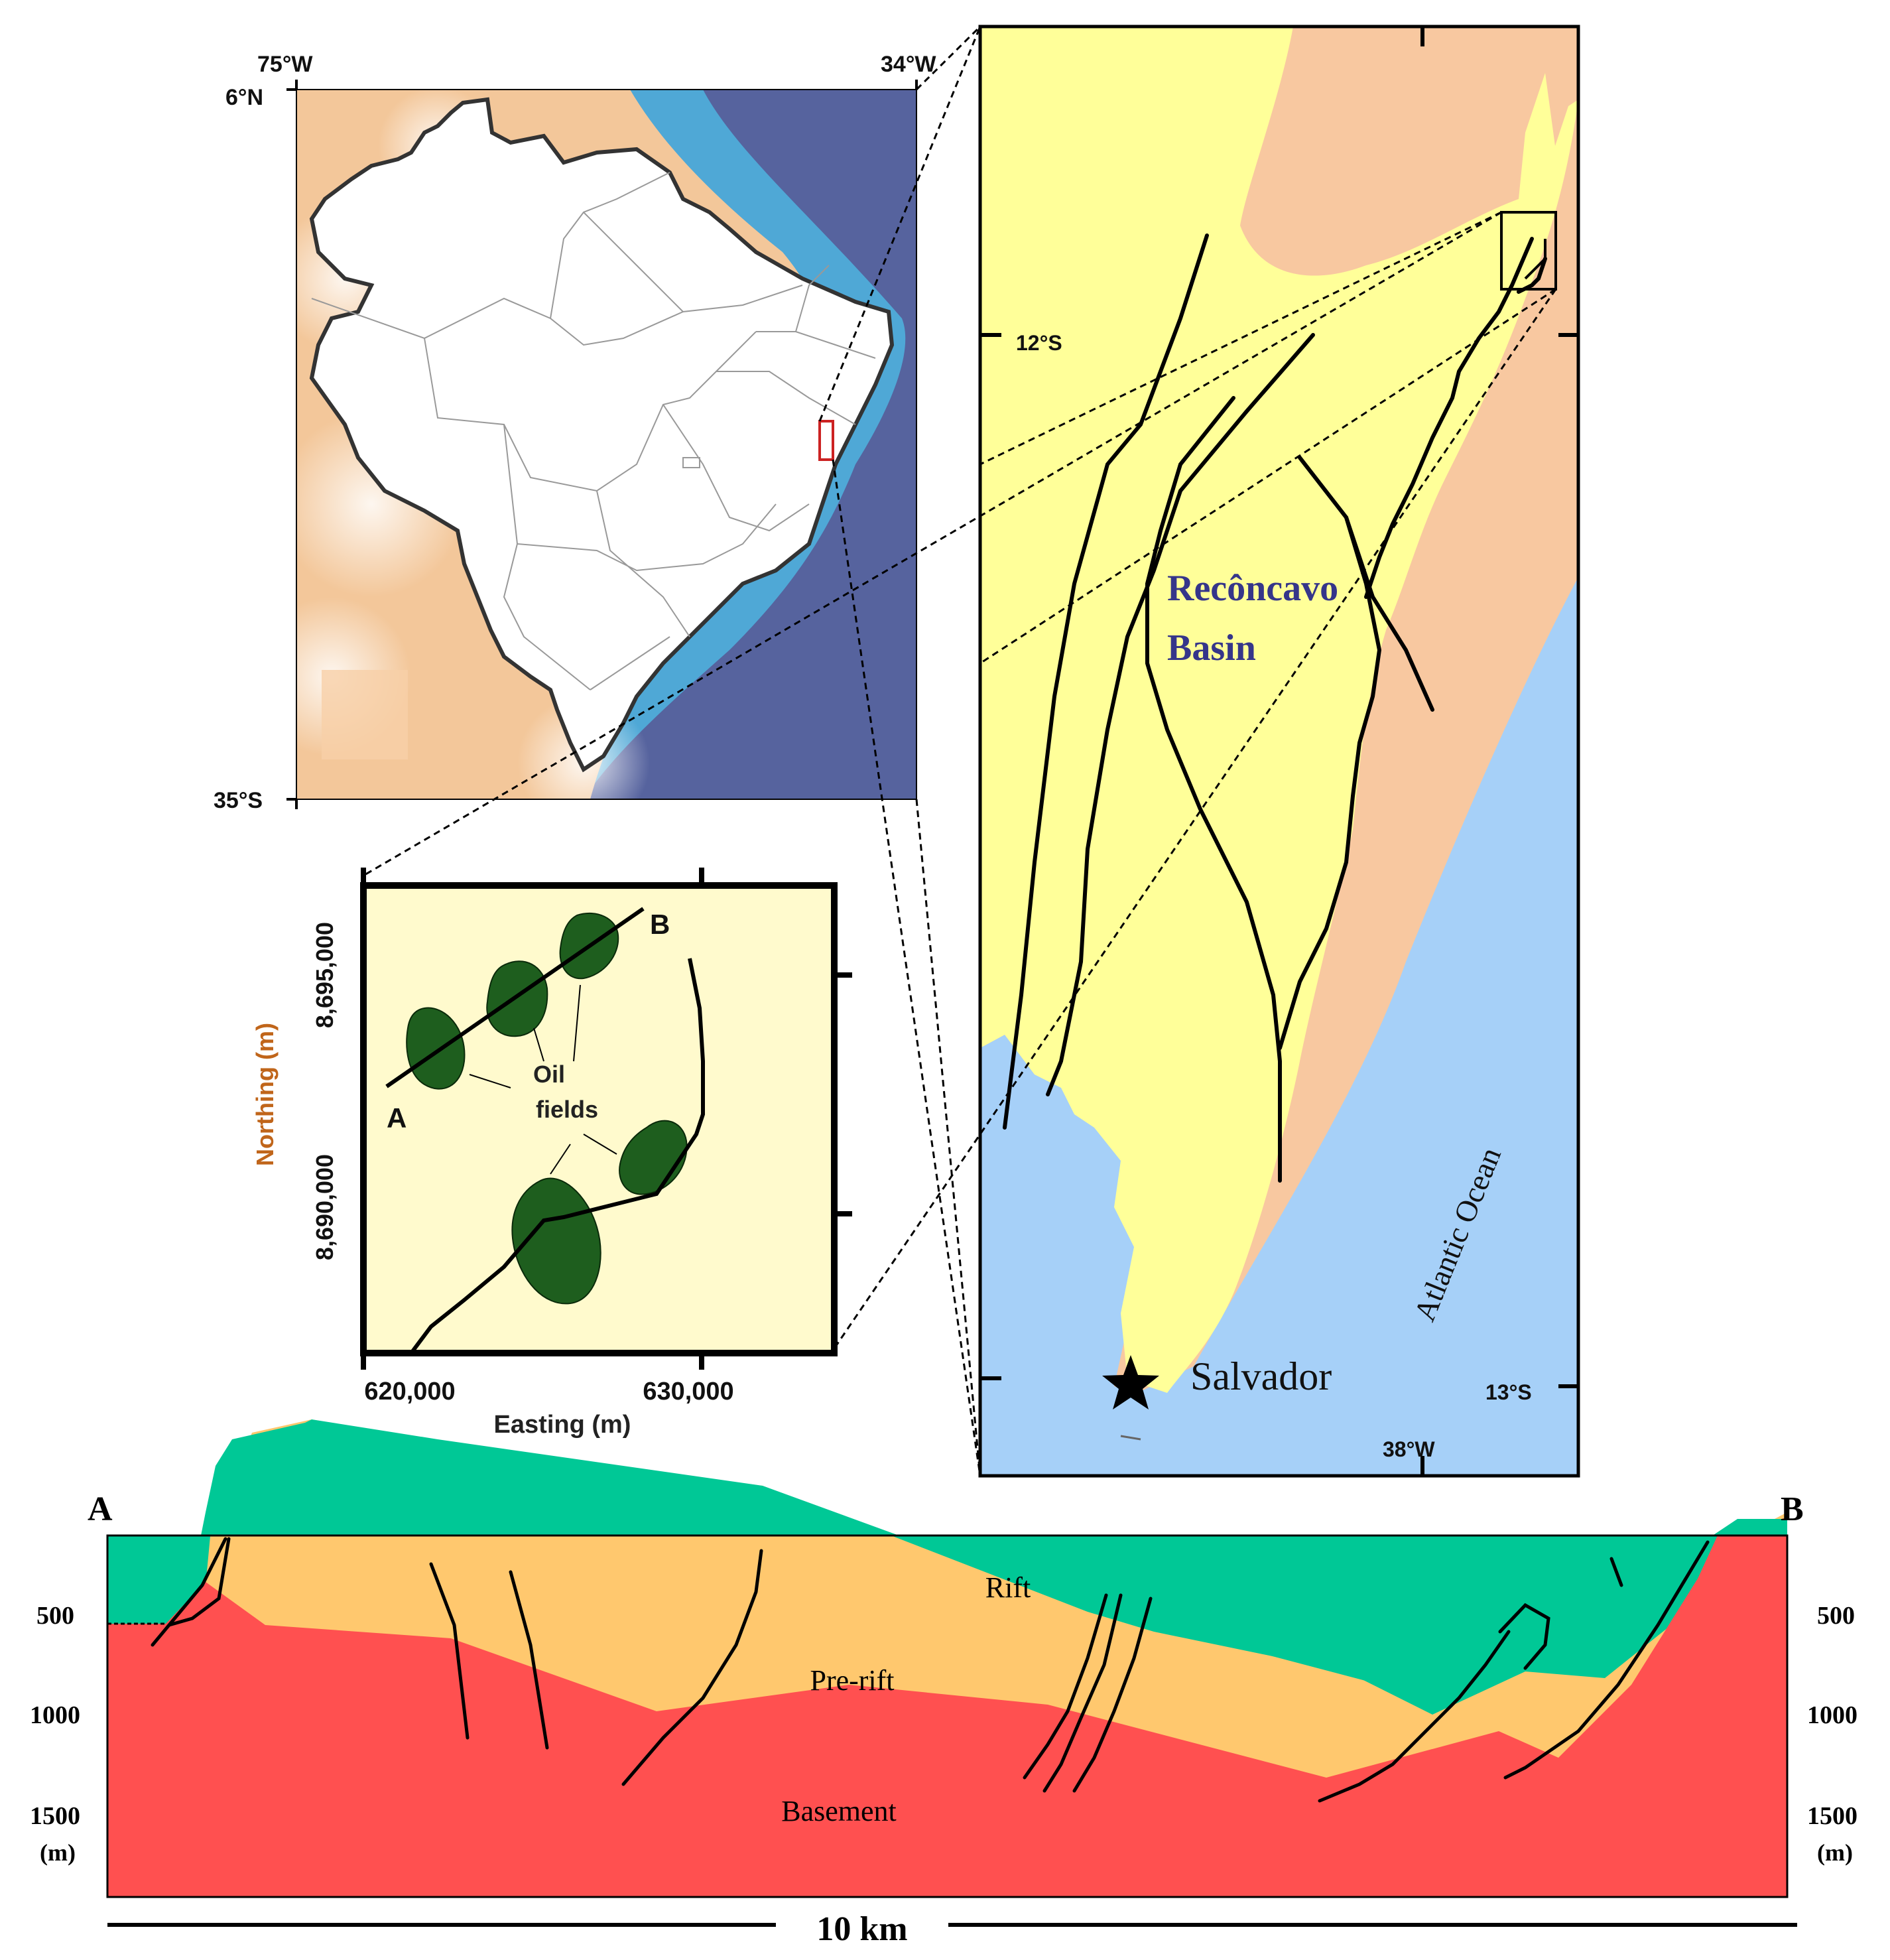  What do you see at coordinates (265, 1094) in the screenshot?
I see `y-axis-title: Northing (m)` at bounding box center [265, 1094].